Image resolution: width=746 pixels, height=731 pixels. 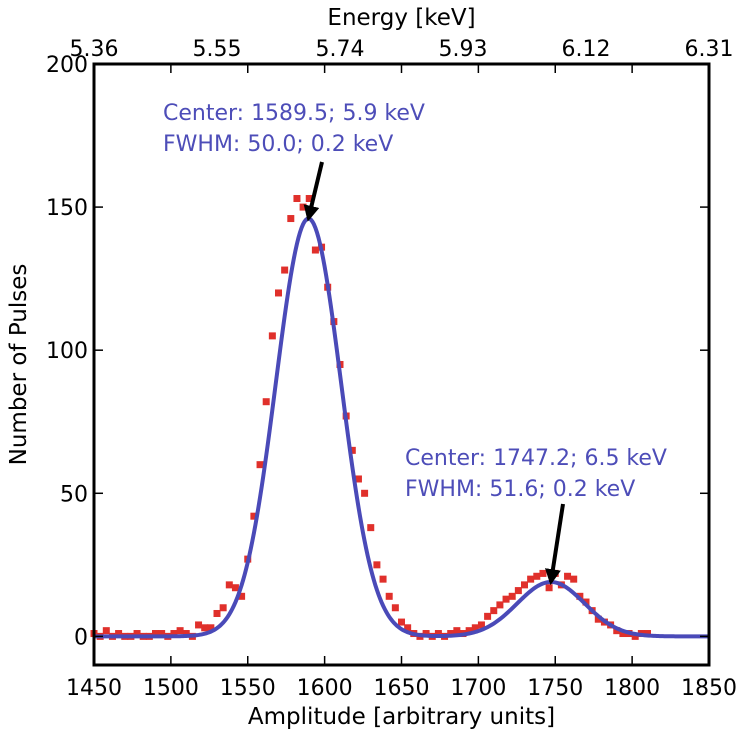 I want to click on x-tick-label: 1450, so click(x=94, y=688).